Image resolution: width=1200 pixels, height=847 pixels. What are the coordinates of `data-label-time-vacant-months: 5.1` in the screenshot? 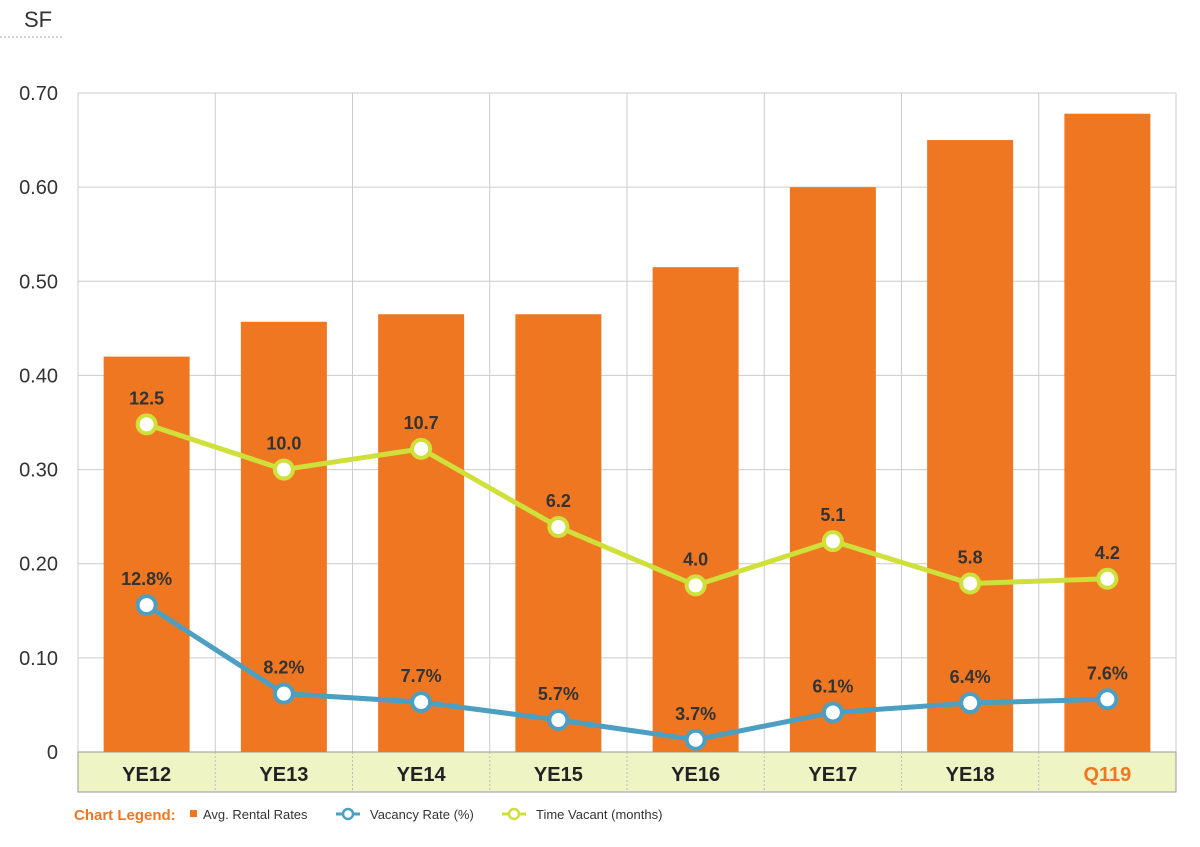 It's located at (832, 515).